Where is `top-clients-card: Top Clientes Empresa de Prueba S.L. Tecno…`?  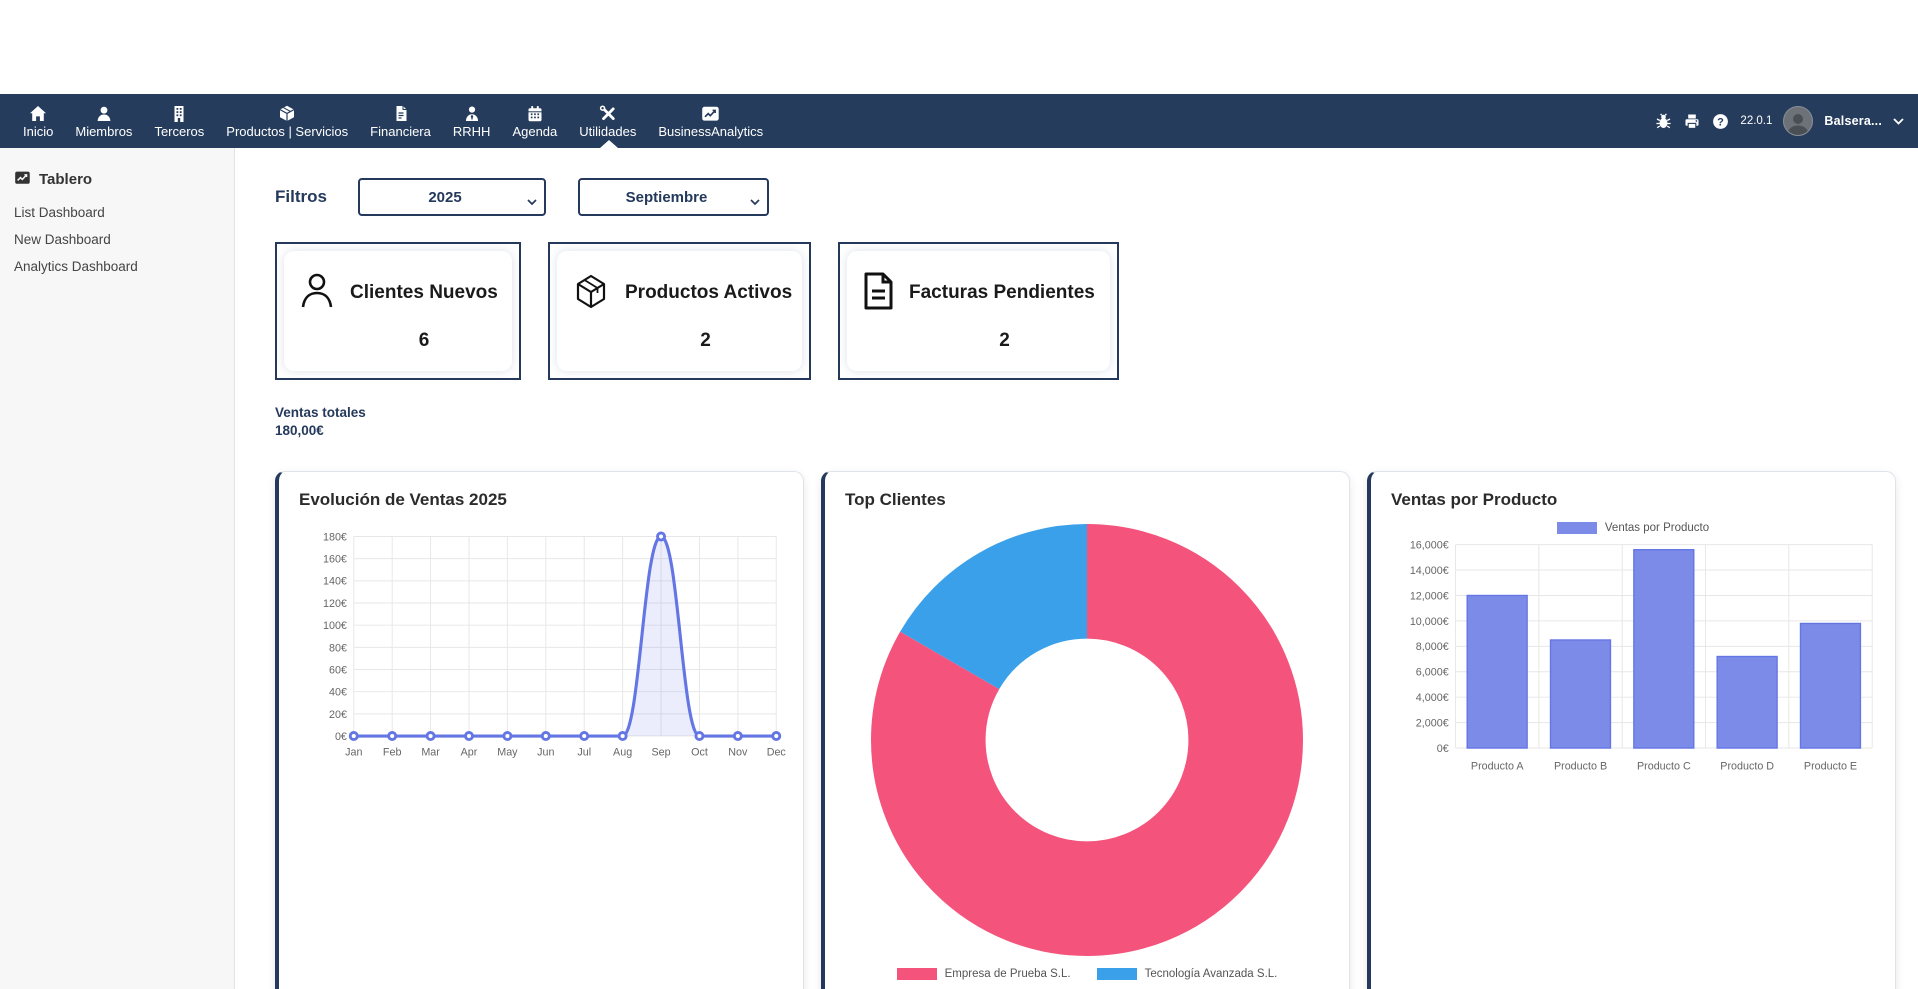
top-clients-card: Top Clientes Empresa de Prueba S.L. Tecno… is located at coordinates (1085, 730).